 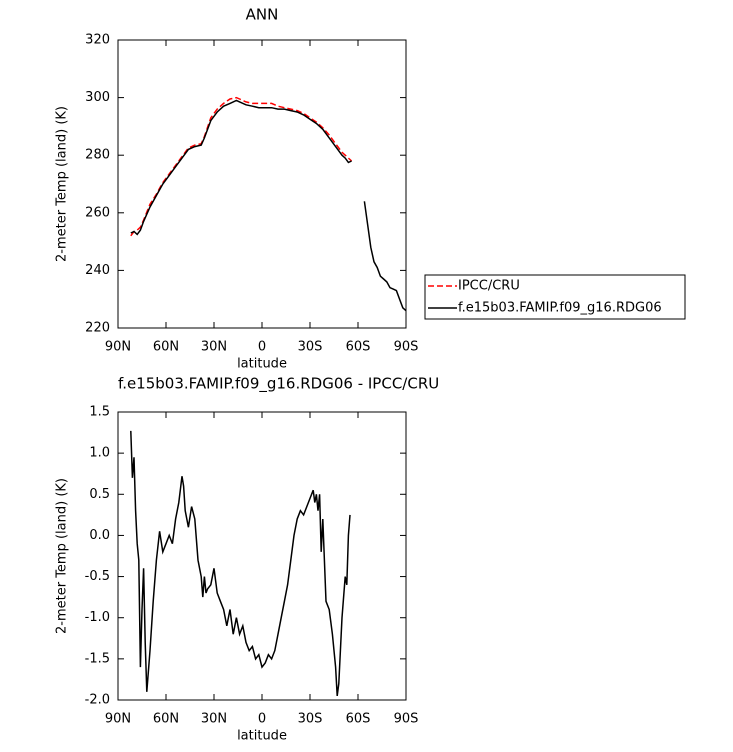 What do you see at coordinates (97, 40) in the screenshot?
I see `y-tick-label: 320` at bounding box center [97, 40].